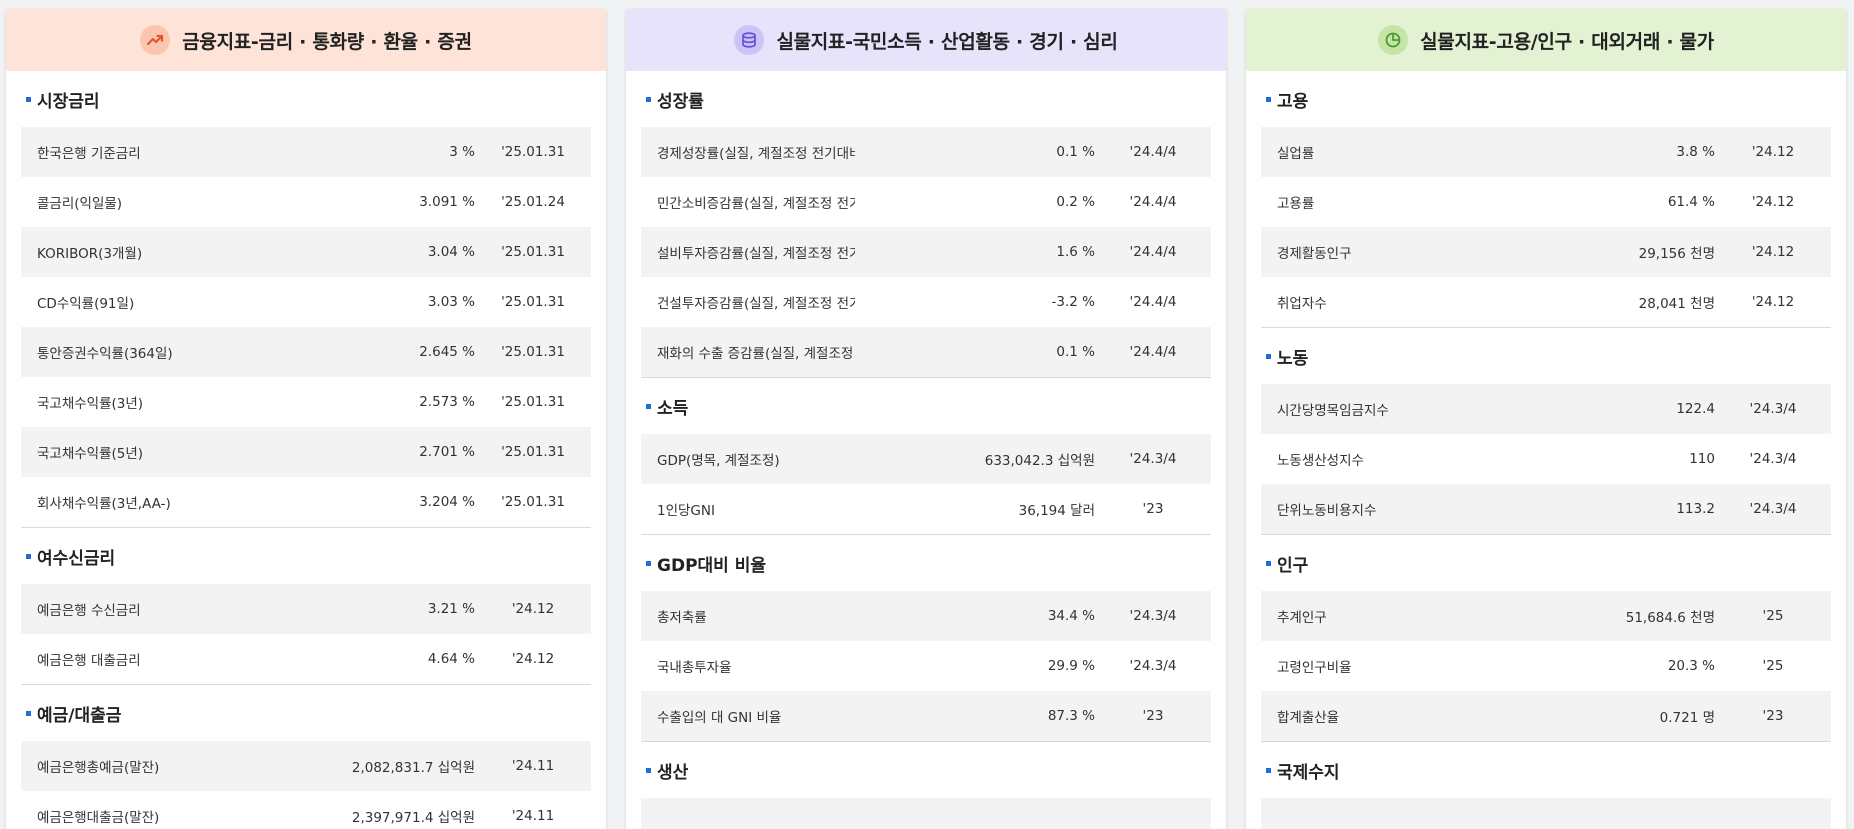  Describe the element at coordinates (1308, 718) in the screenshot. I see `indicator-name: 합계출산율` at that location.